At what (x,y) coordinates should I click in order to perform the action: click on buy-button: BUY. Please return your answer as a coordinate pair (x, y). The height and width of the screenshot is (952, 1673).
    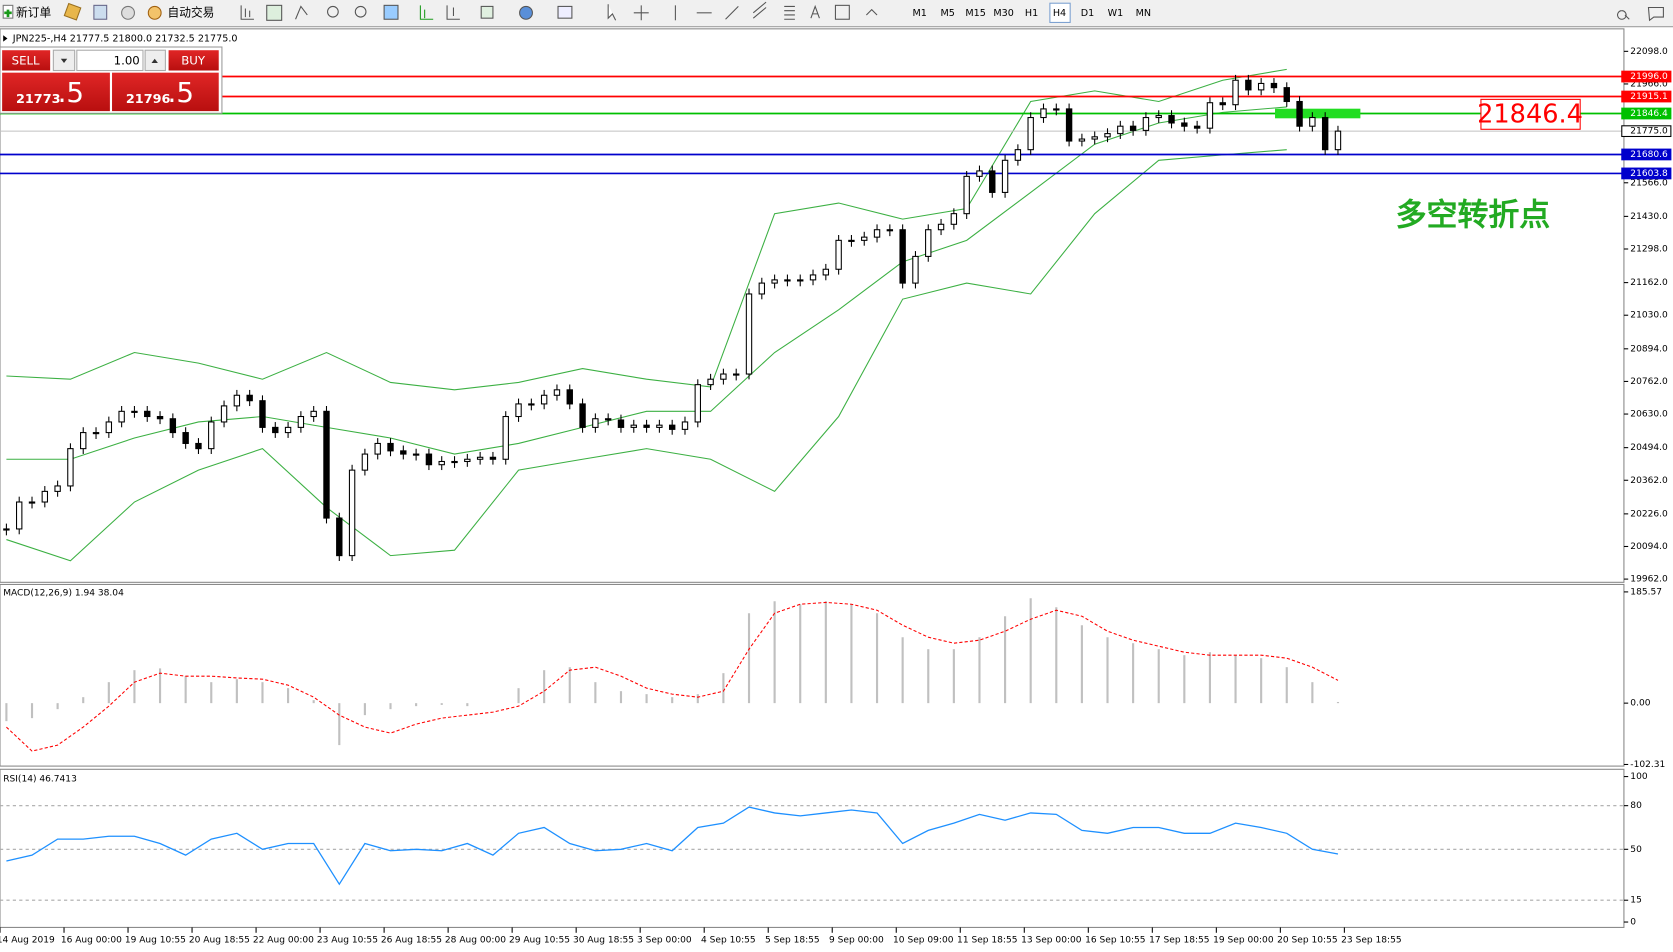
    Looking at the image, I should click on (193, 60).